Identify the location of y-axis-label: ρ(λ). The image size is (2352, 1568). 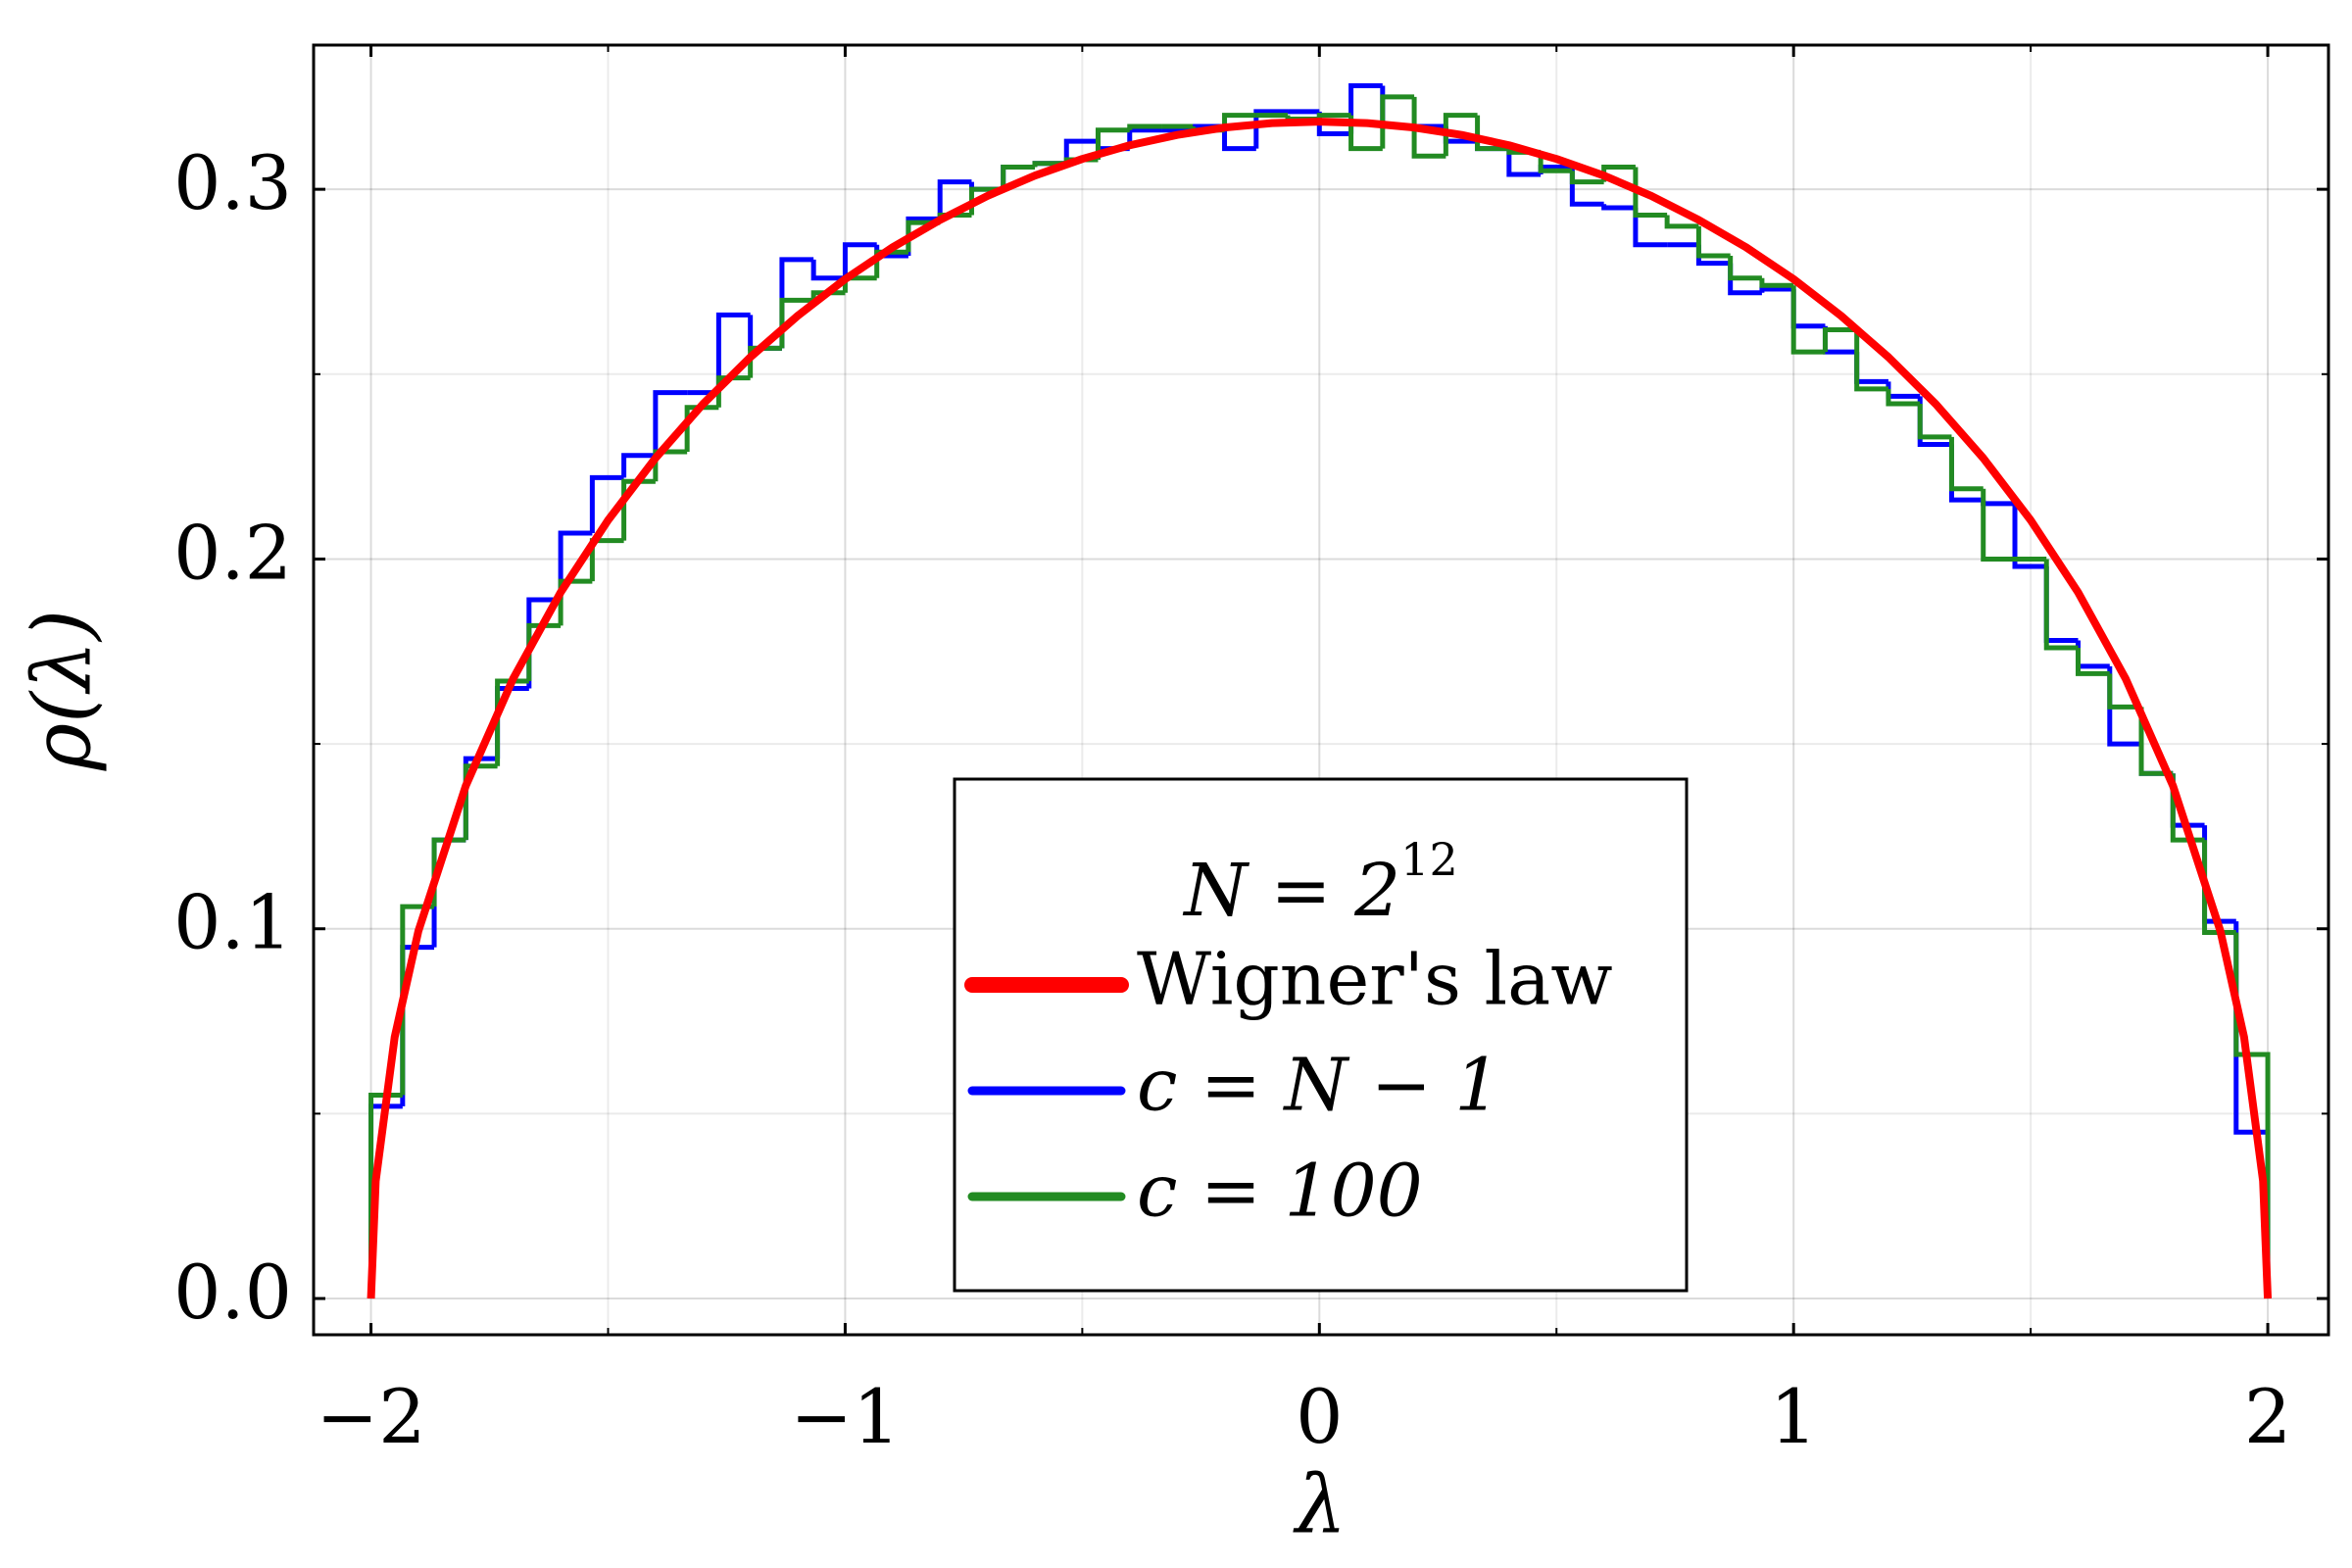
(63, 690).